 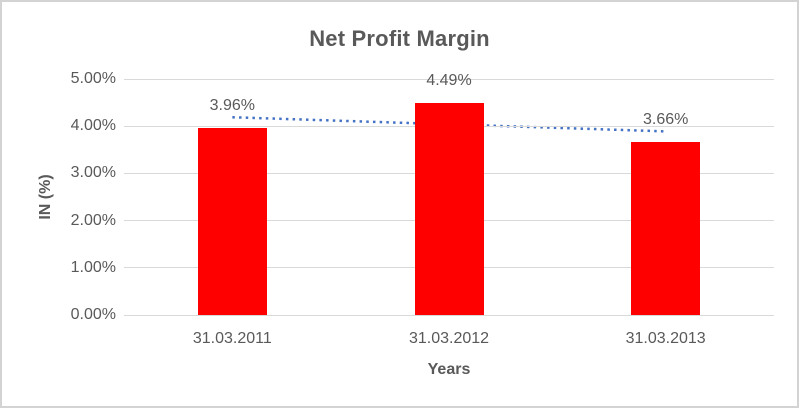 I want to click on x-tick-label: 31.03.2011, so click(x=232, y=338).